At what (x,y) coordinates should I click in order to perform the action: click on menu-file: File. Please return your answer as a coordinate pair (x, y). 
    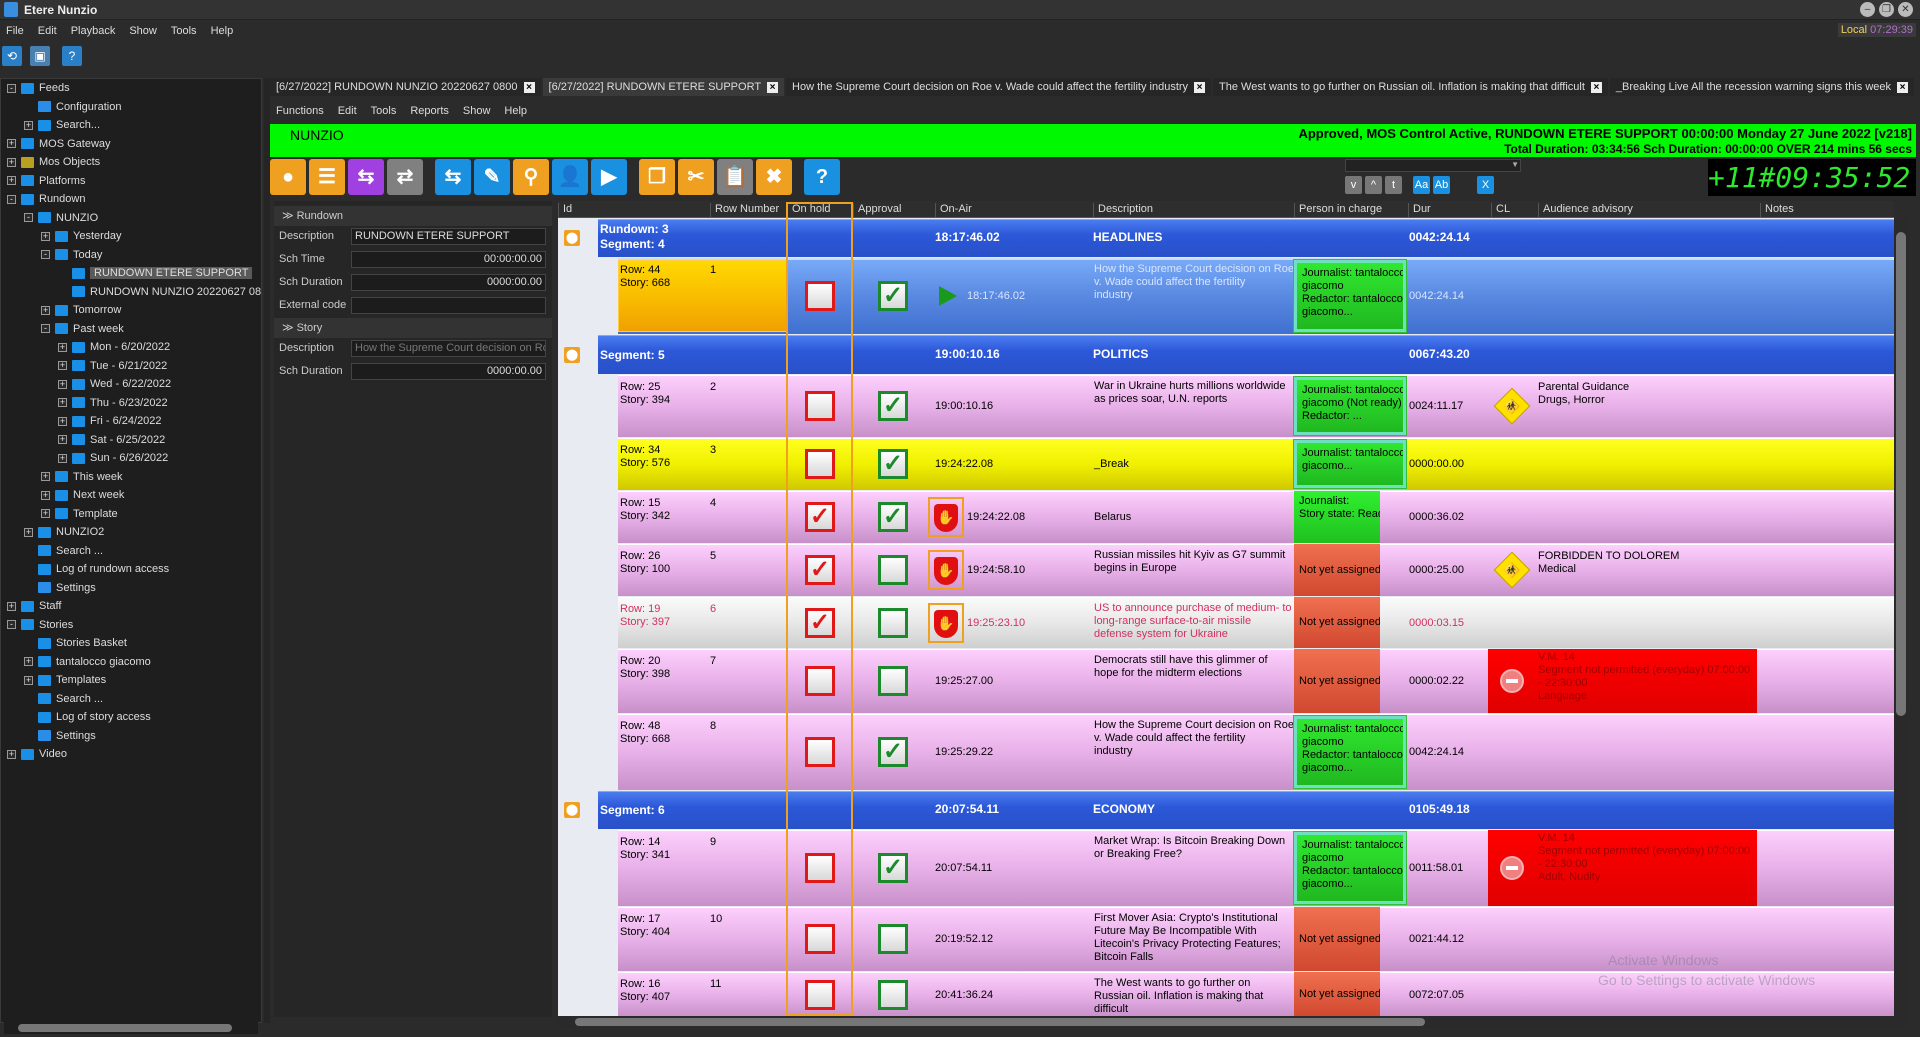
    Looking at the image, I should click on (15, 31).